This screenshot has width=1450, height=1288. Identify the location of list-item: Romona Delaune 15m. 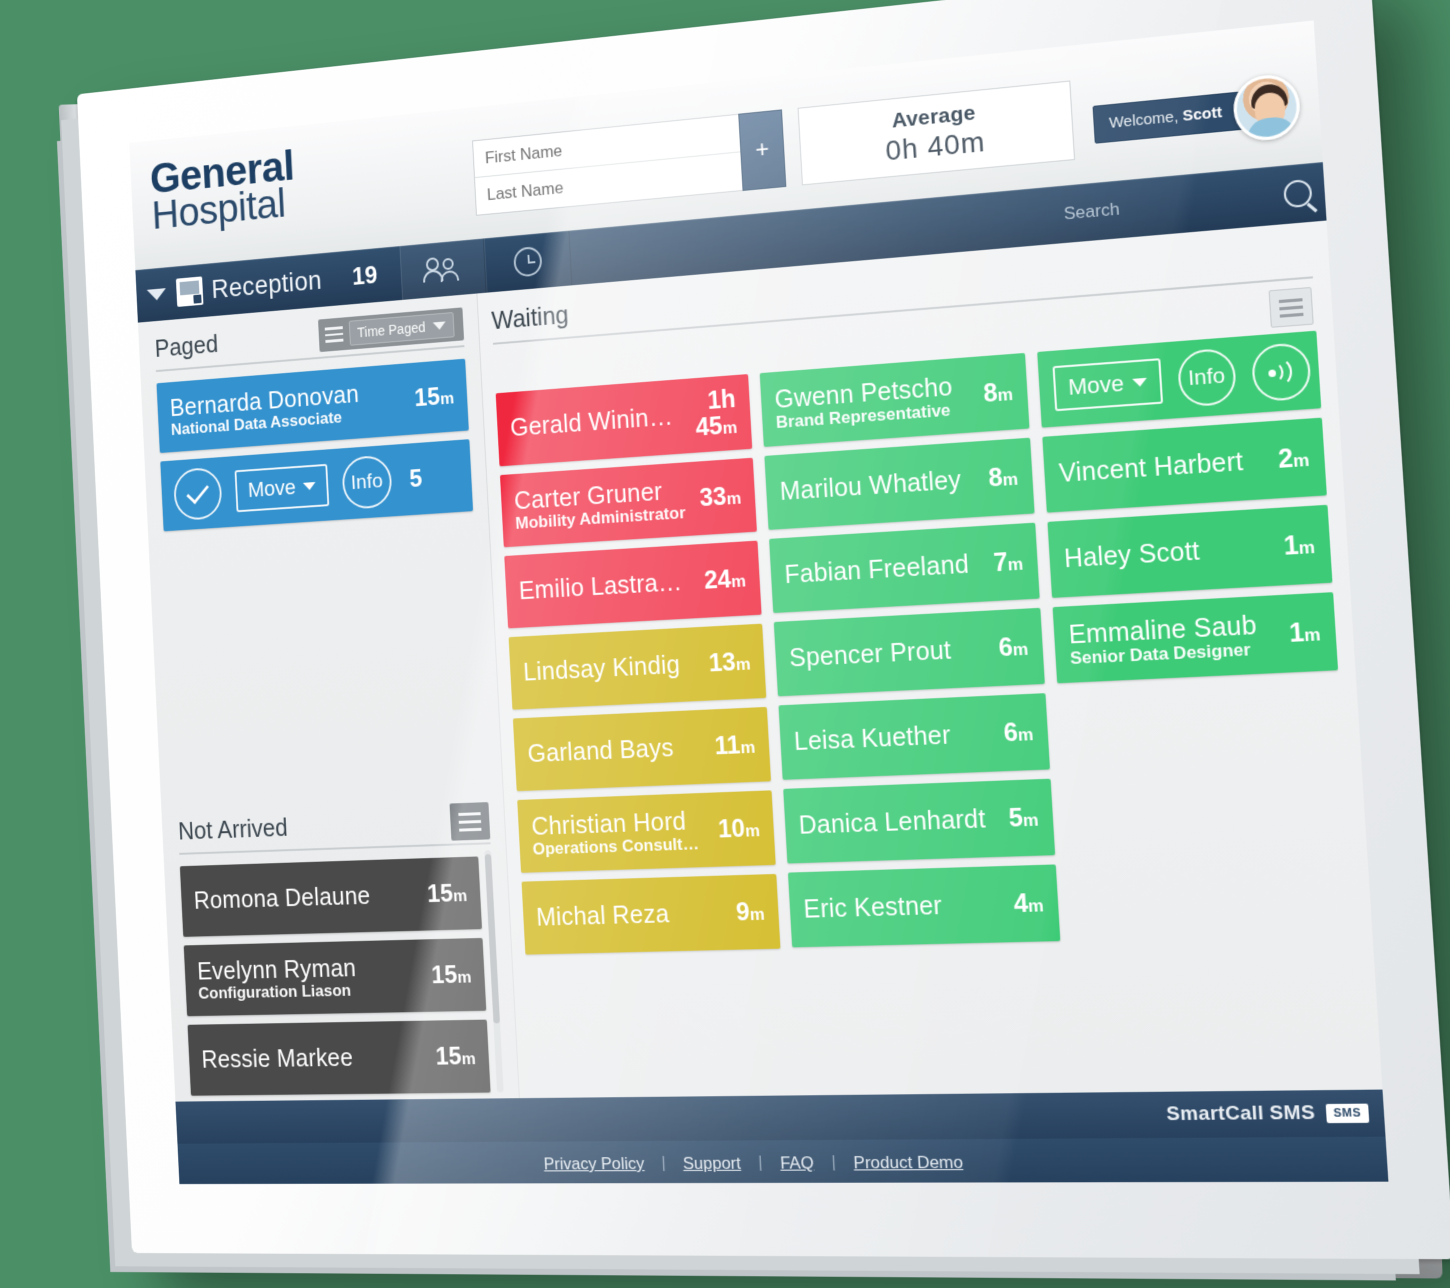
(330, 896).